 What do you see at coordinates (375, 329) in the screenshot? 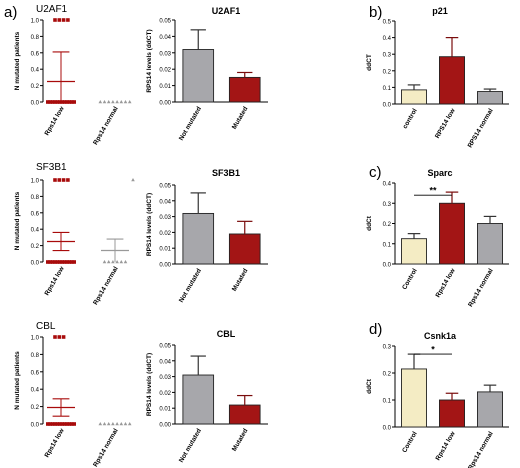
I see `panel-letter-d: d)` at bounding box center [375, 329].